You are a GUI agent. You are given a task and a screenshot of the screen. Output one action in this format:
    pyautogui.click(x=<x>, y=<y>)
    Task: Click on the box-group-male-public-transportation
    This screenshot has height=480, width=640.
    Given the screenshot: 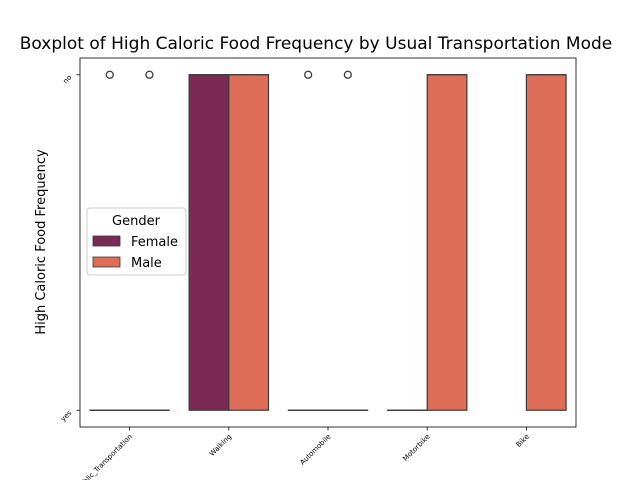 What is the action you would take?
    pyautogui.click(x=149, y=240)
    